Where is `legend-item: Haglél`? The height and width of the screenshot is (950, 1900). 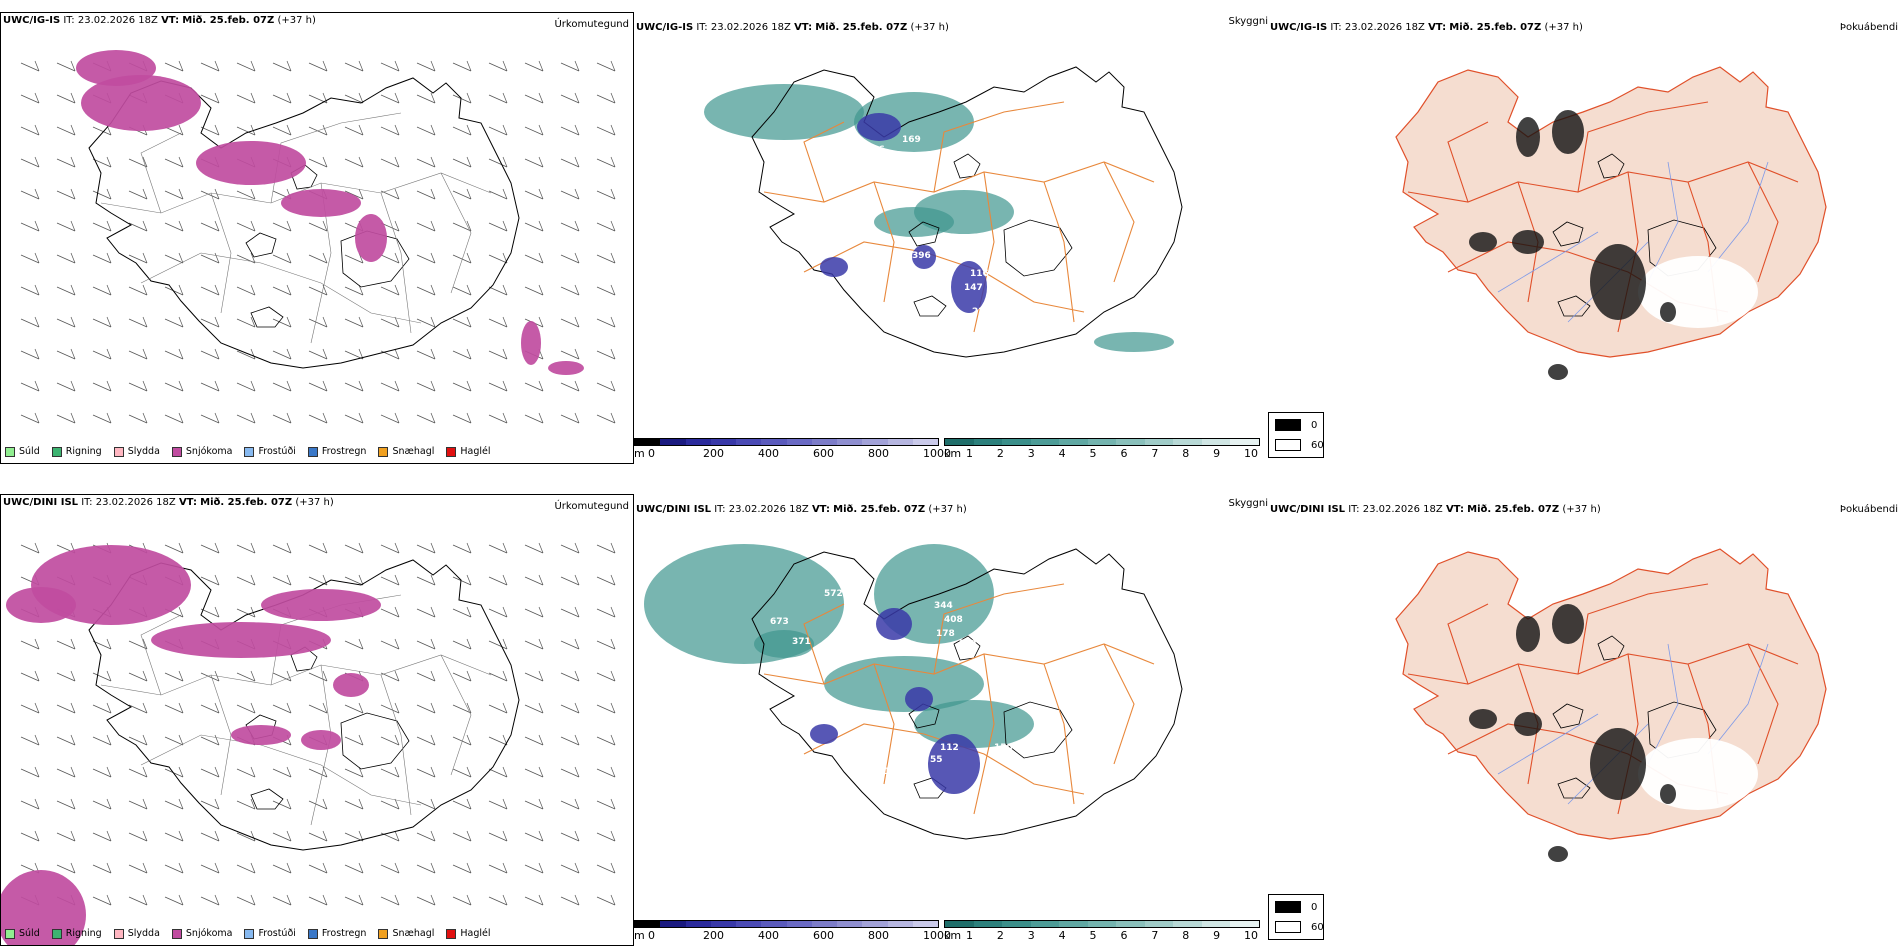
legend-item: Haglél is located at coordinates (468, 933).